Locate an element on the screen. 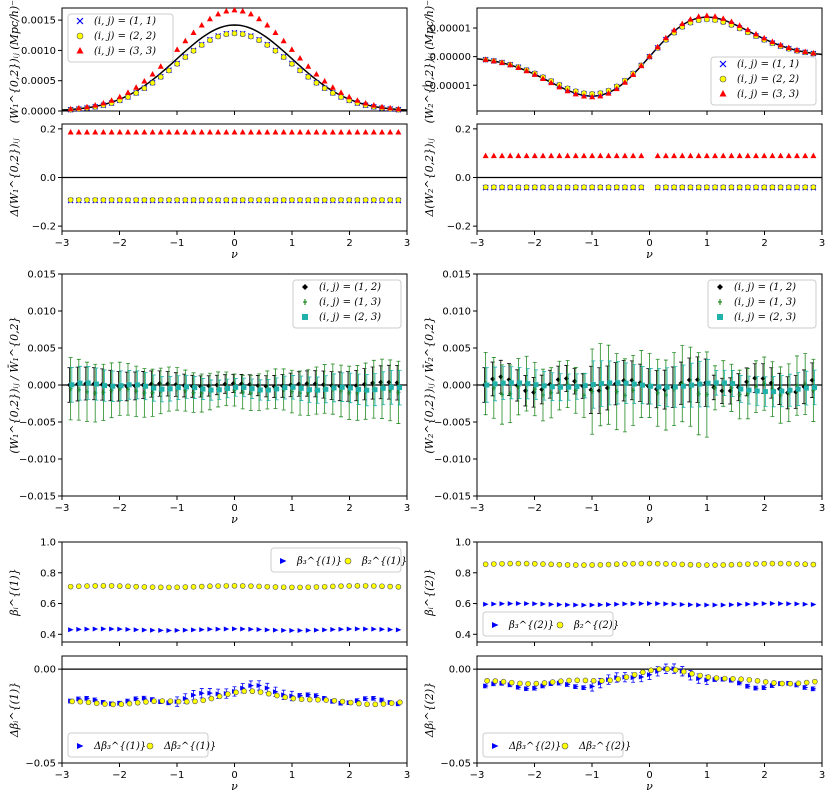 The height and width of the screenshot is (797, 830). legend-label: (i, j) = (2, 3) is located at coordinates (350, 317).